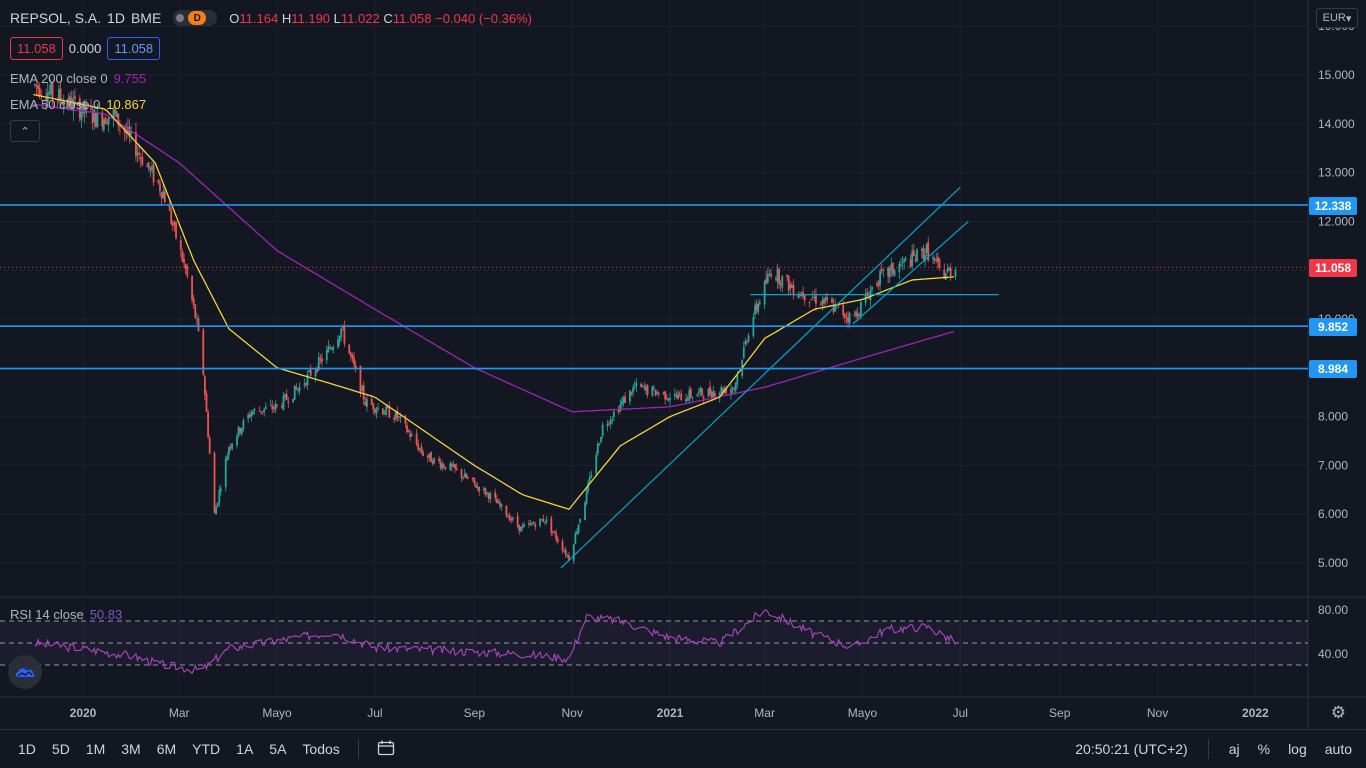 The image size is (1366, 768). What do you see at coordinates (60, 749) in the screenshot?
I see `range-5d-button: 5D` at bounding box center [60, 749].